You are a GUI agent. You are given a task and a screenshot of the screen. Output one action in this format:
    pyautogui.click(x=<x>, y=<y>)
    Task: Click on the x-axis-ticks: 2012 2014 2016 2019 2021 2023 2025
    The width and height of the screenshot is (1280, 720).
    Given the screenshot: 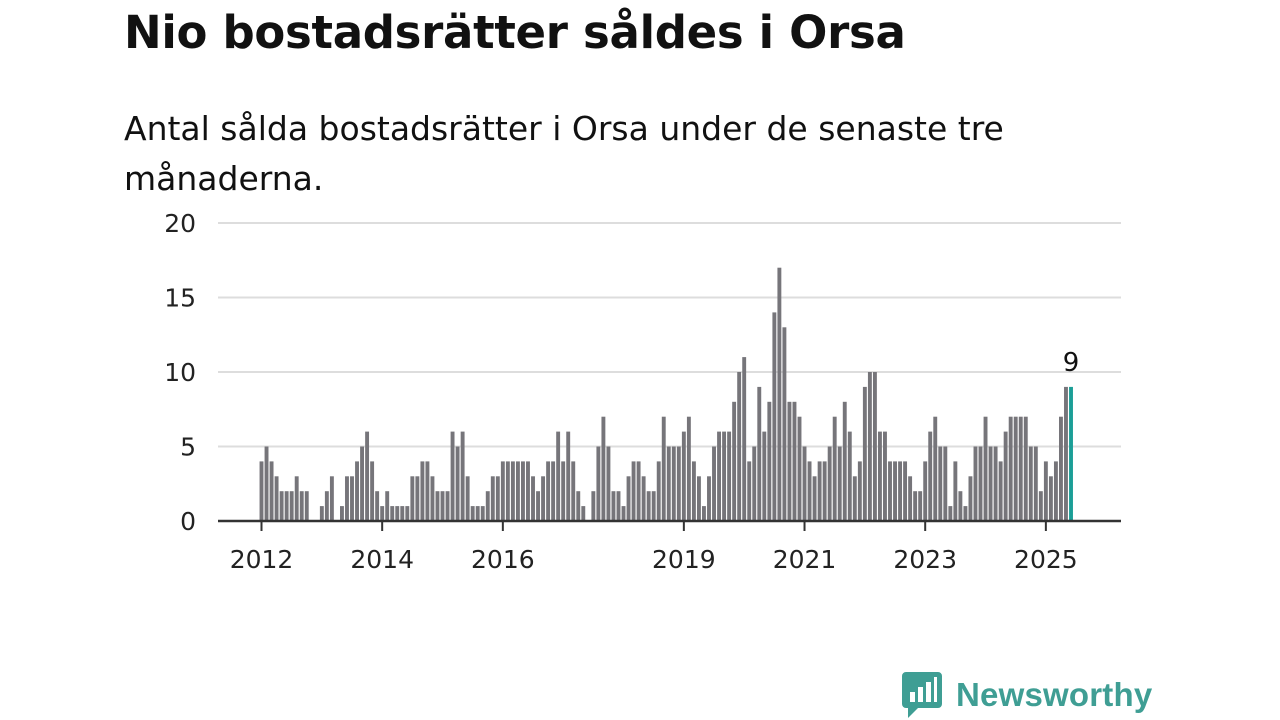 What is the action you would take?
    pyautogui.click(x=654, y=547)
    